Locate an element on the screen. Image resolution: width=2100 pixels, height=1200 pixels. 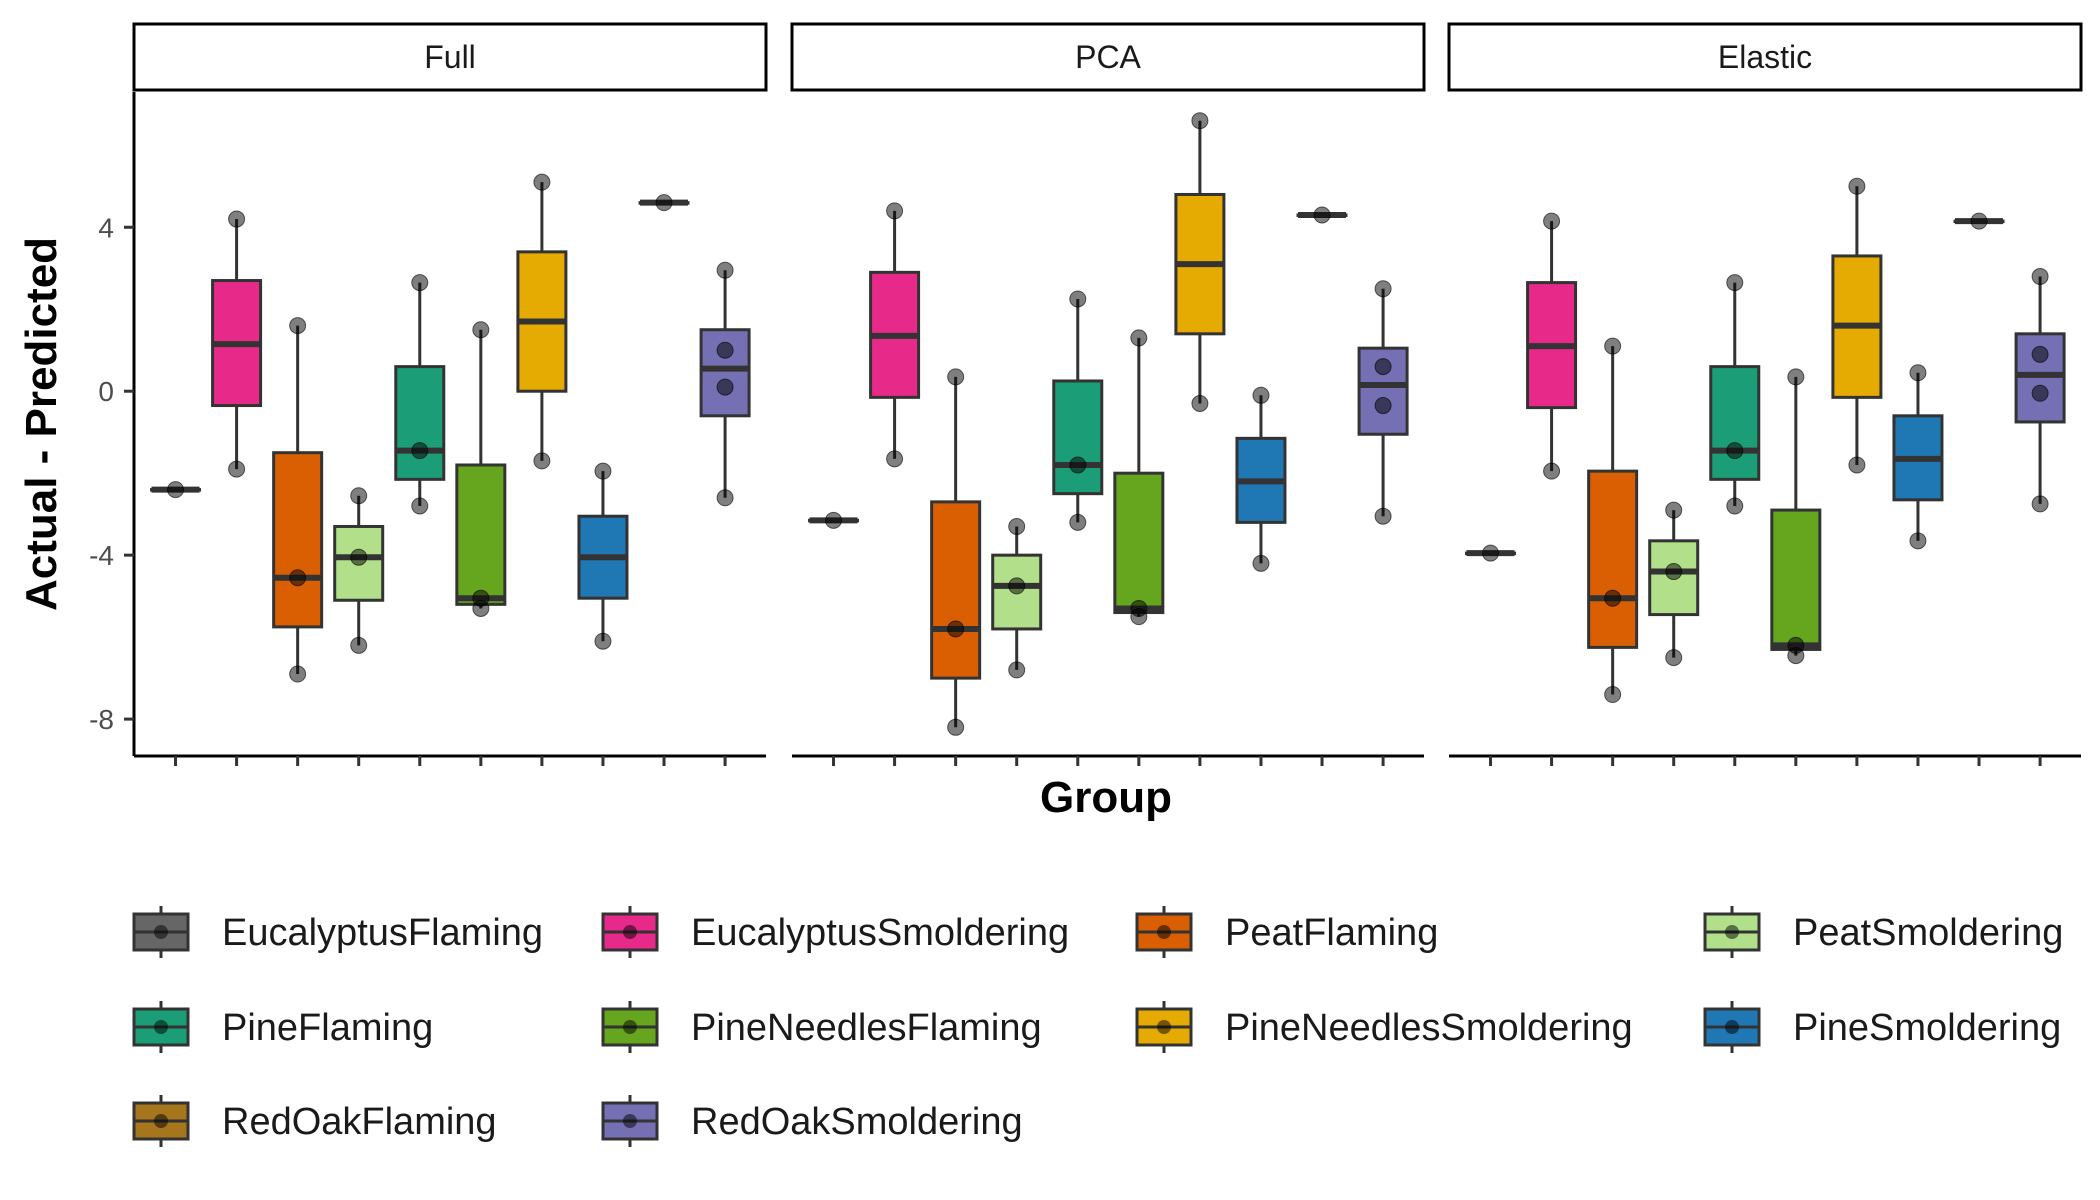
facet-strip-label: Full is located at coordinates (450, 57).